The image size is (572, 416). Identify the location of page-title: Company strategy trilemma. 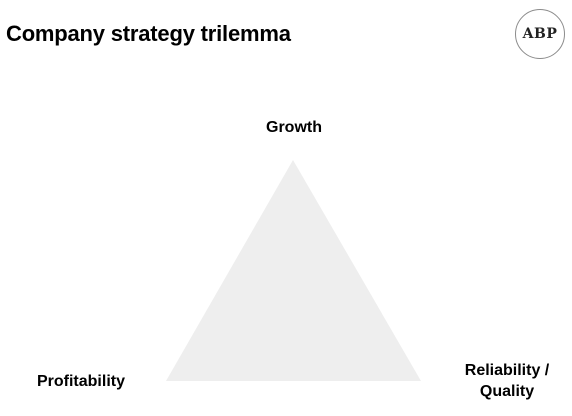
(148, 33).